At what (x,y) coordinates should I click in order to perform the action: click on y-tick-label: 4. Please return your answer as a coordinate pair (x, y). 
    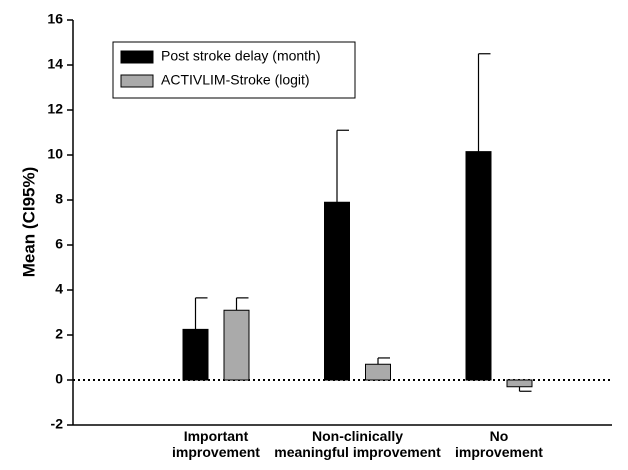
    Looking at the image, I should click on (59, 289).